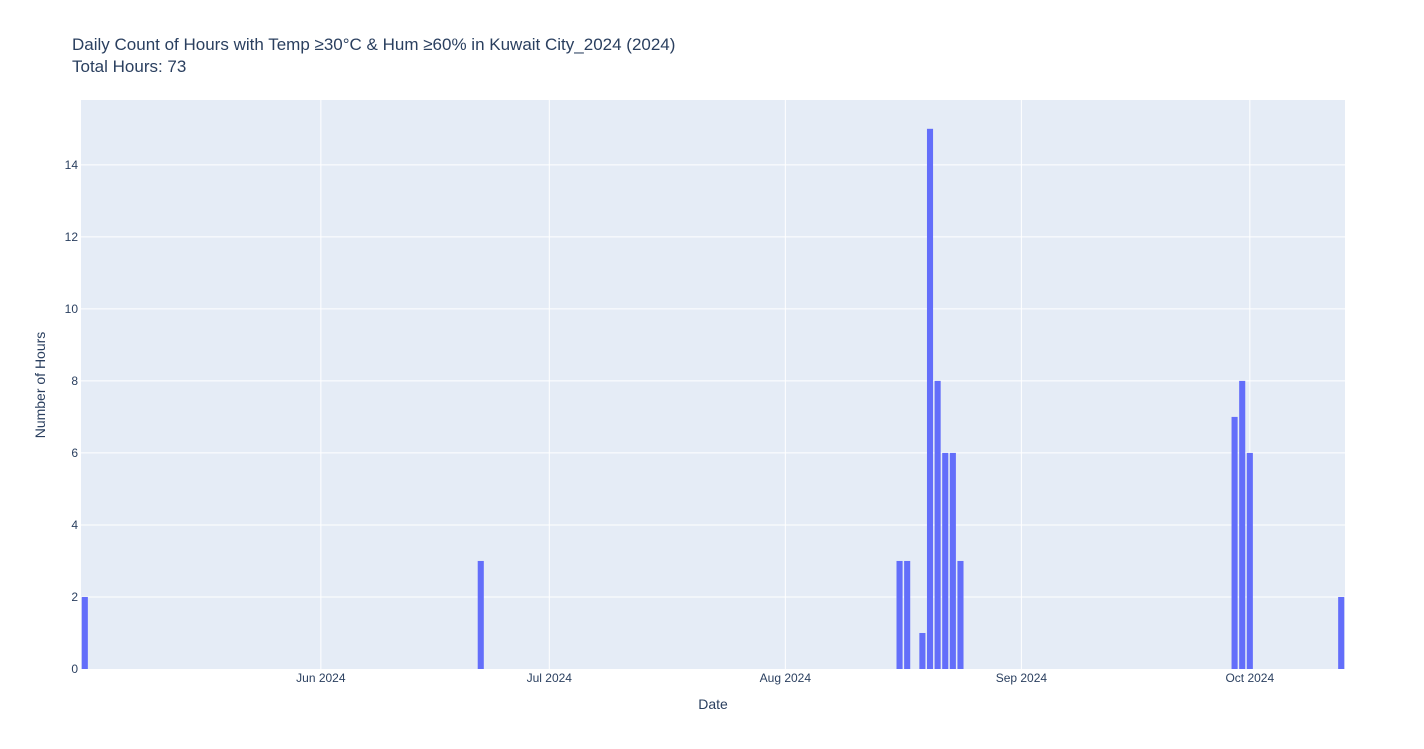 The image size is (1424, 749). I want to click on y-tick-label: 2, so click(74, 597).